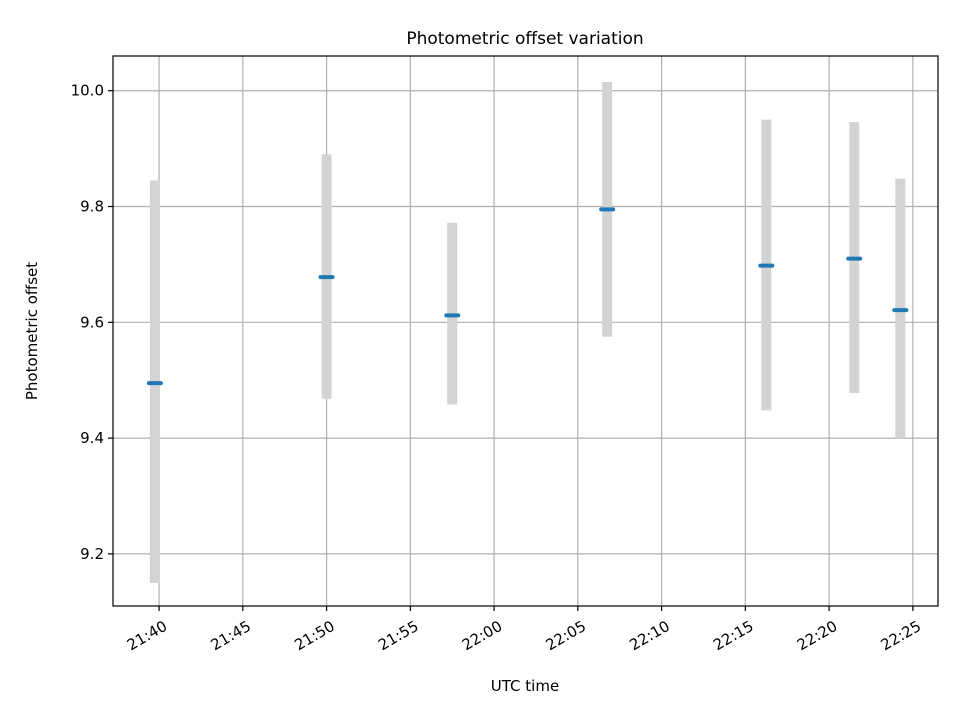  Describe the element at coordinates (524, 39) in the screenshot. I see `chart-title: Photometric offset variation` at that location.